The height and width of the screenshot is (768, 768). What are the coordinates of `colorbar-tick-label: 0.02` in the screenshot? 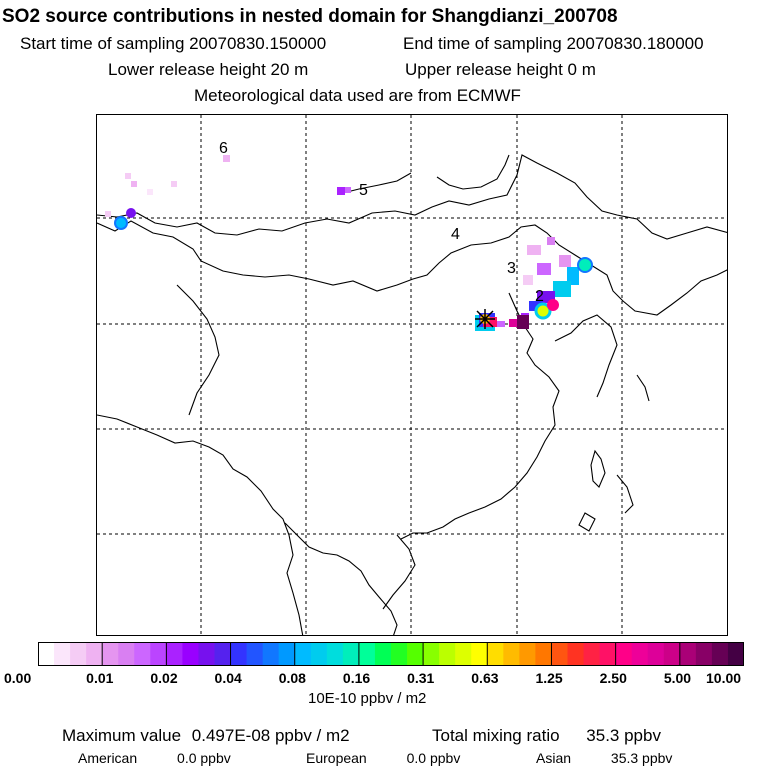 It's located at (164, 678).